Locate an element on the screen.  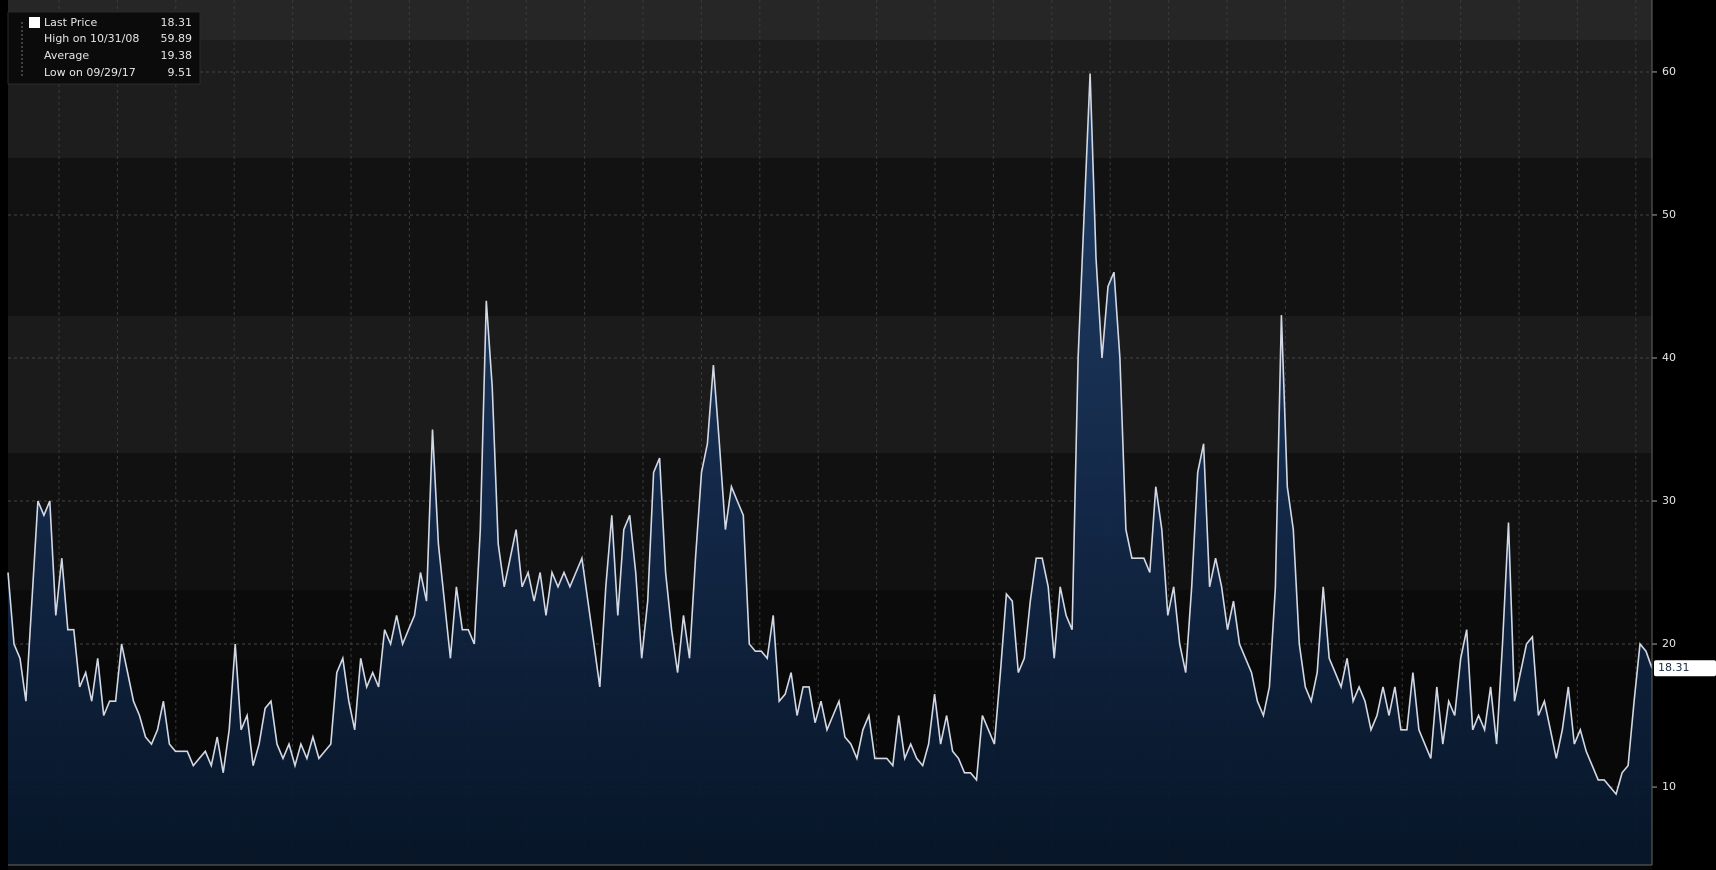
y-tick-label: 50 is located at coordinates (1669, 214).